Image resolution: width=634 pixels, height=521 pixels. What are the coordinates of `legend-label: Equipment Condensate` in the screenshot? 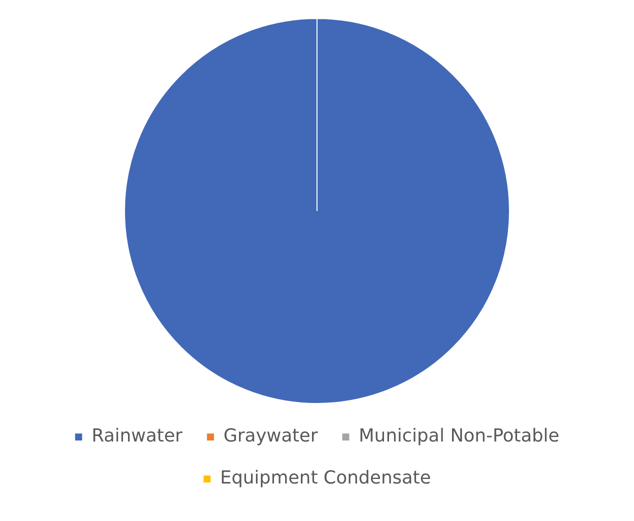 It's located at (325, 478).